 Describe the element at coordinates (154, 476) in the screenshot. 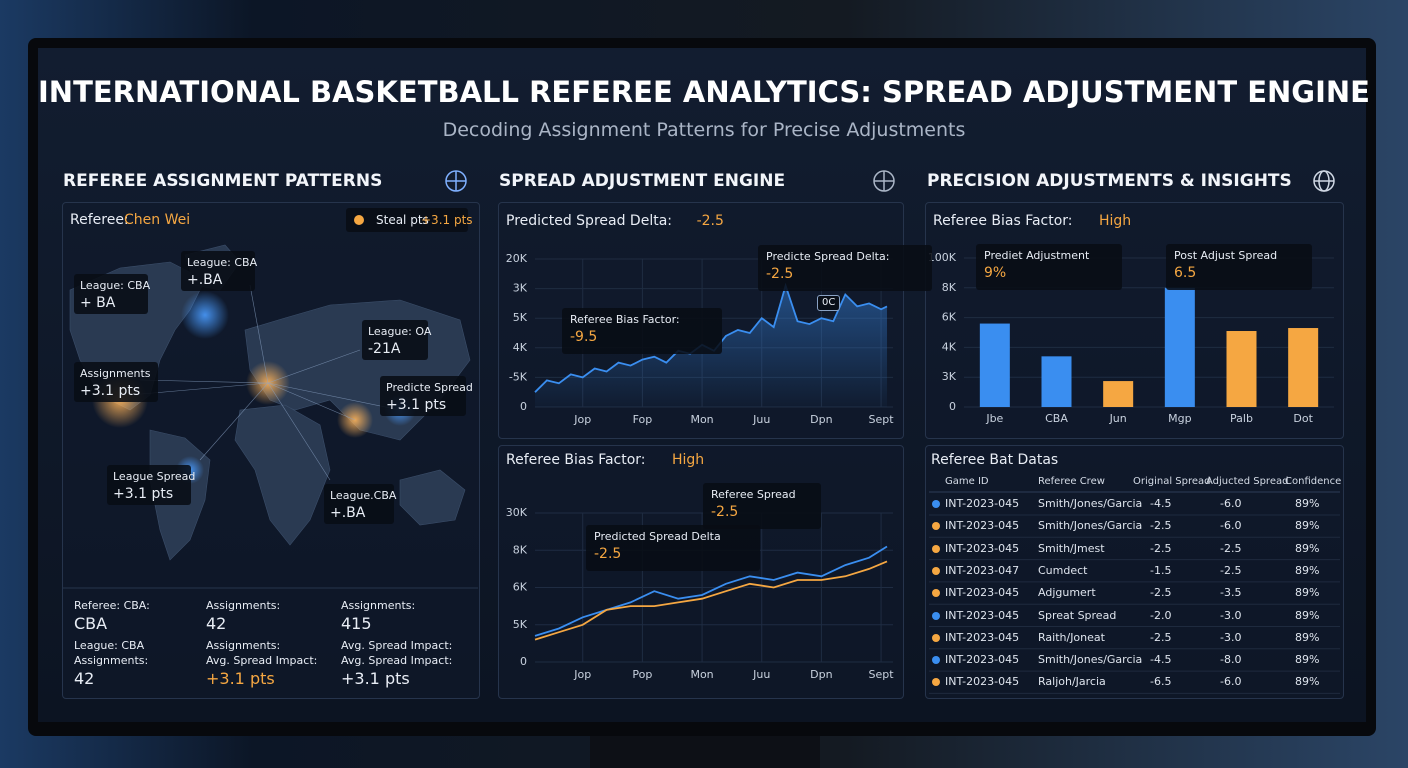

I see `callout-label: League Spread` at that location.